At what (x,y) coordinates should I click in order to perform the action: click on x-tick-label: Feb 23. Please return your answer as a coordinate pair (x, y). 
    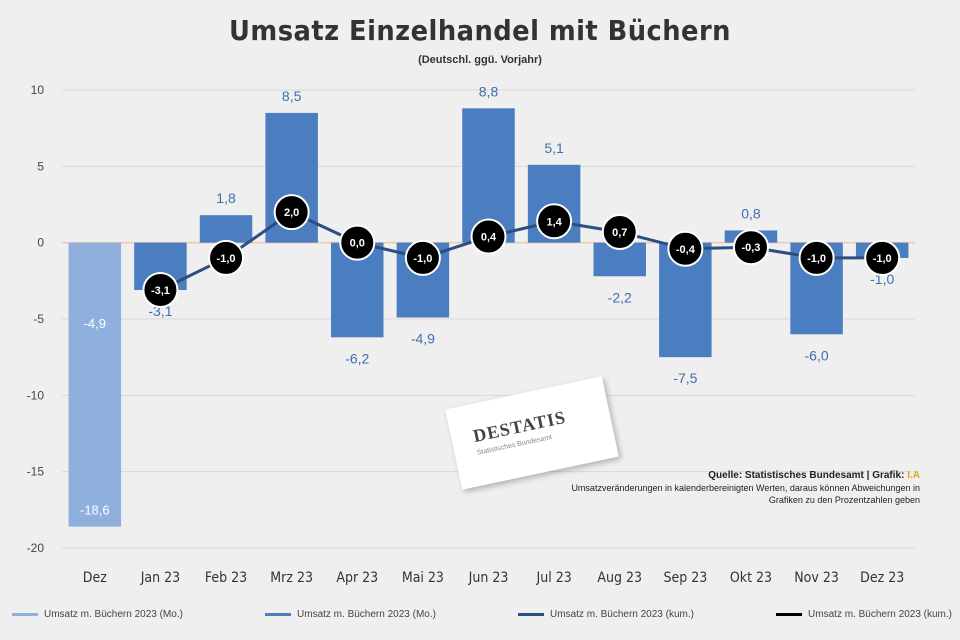
    Looking at the image, I should click on (226, 578).